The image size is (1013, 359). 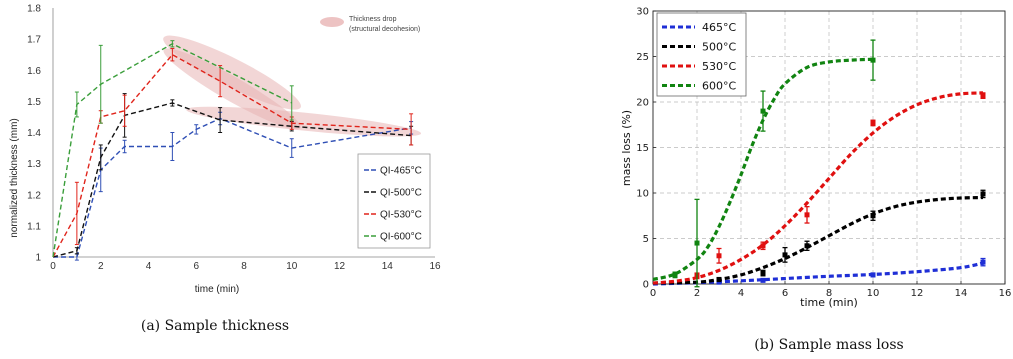 I want to click on a-y-tick-label: 1.2, so click(x=34, y=195).